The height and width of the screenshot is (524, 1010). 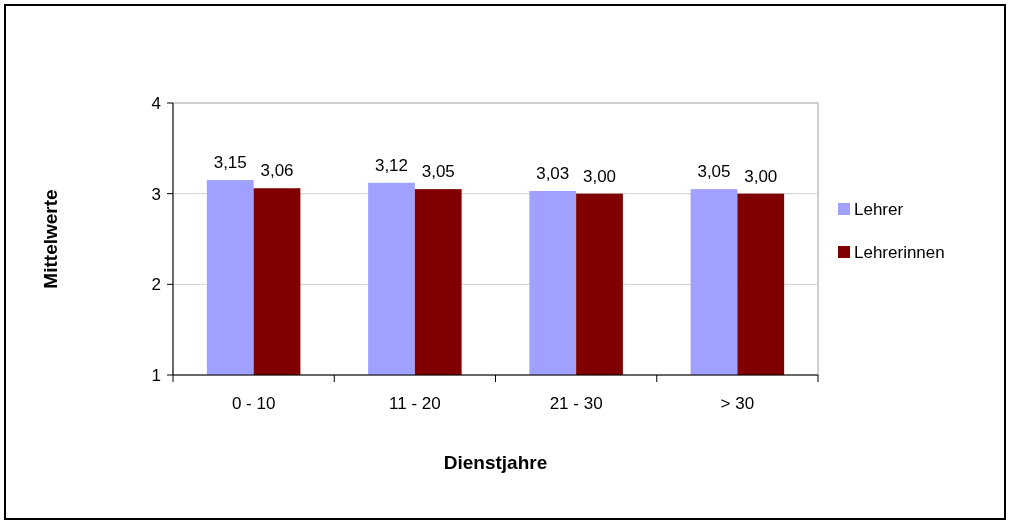 What do you see at coordinates (156, 375) in the screenshot?
I see `y-tick-label: 1` at bounding box center [156, 375].